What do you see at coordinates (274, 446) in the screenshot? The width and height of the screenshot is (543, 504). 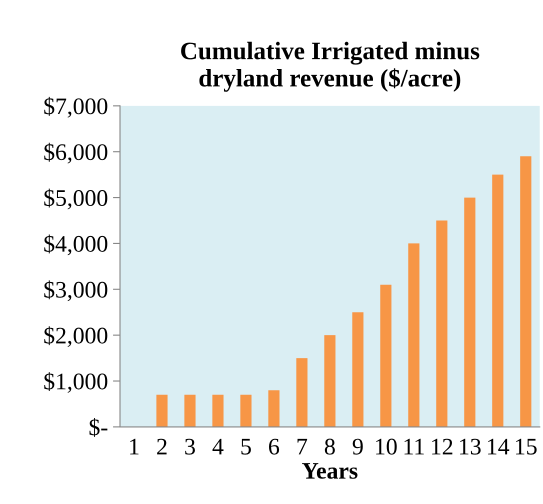 I see `x-tick-label: 6` at bounding box center [274, 446].